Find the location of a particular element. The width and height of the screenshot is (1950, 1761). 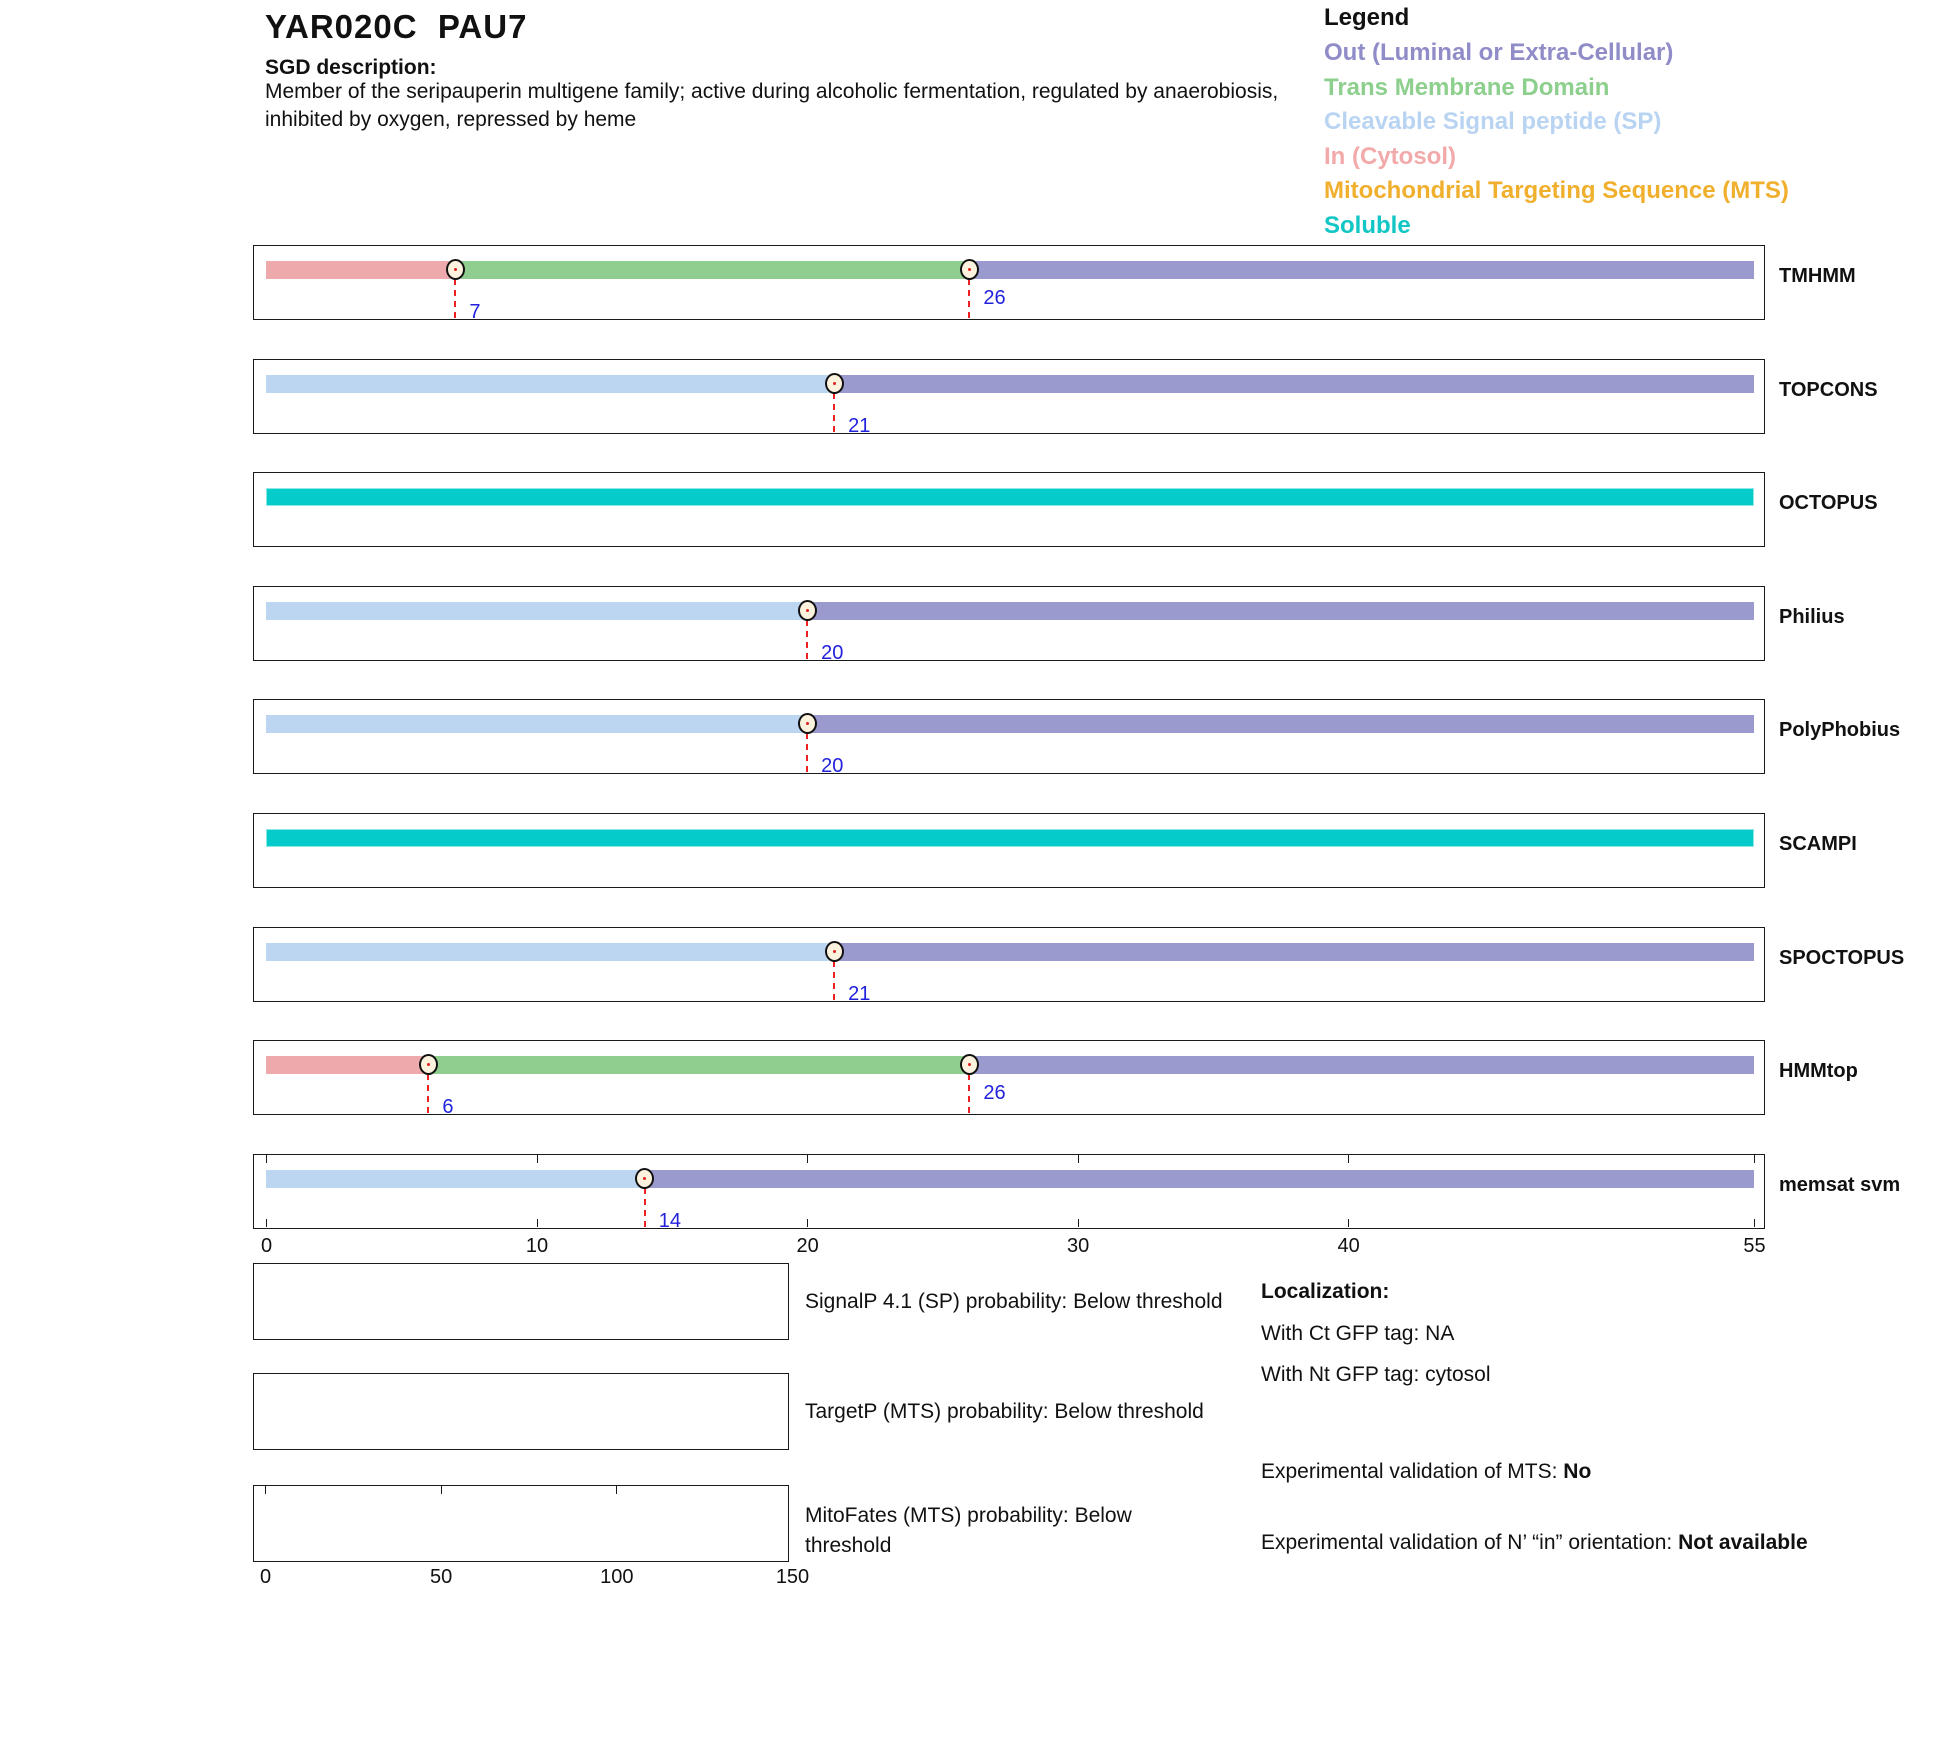

legend-item-soluble: Soluble is located at coordinates (1367, 225).